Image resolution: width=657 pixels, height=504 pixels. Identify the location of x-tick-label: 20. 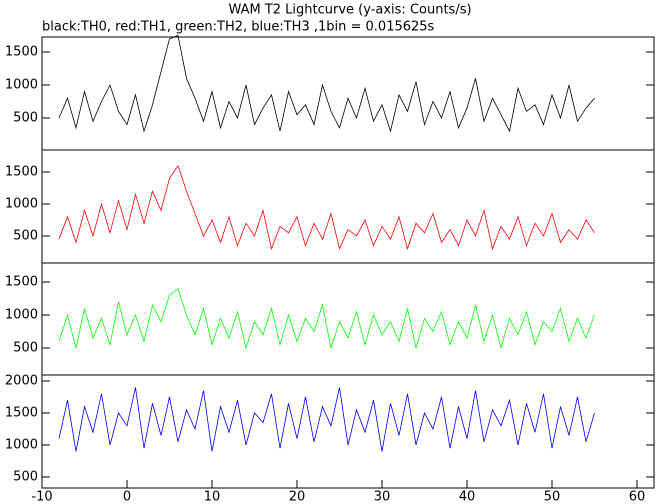
(297, 497).